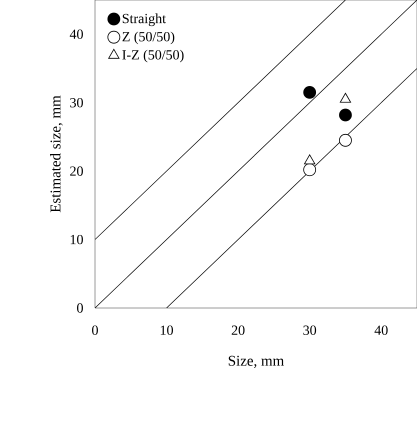 This screenshot has height=423, width=417. What do you see at coordinates (95, 330) in the screenshot?
I see `x-tick-label: 0` at bounding box center [95, 330].